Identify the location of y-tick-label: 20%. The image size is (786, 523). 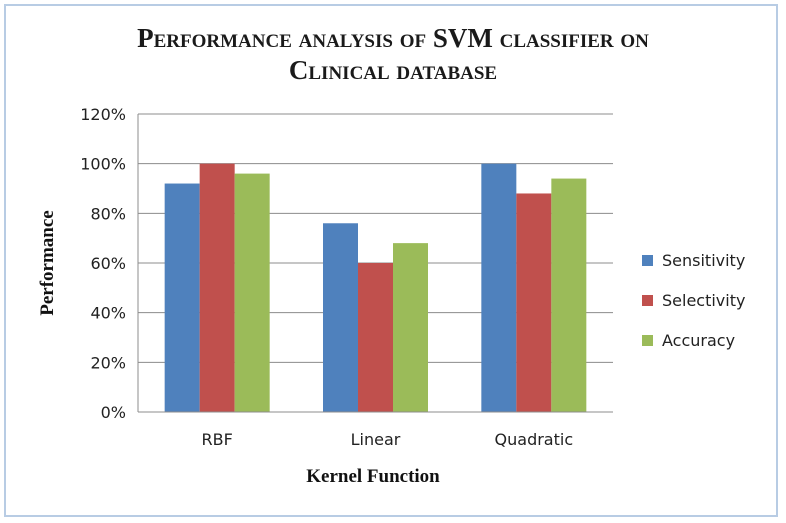
(108, 362).